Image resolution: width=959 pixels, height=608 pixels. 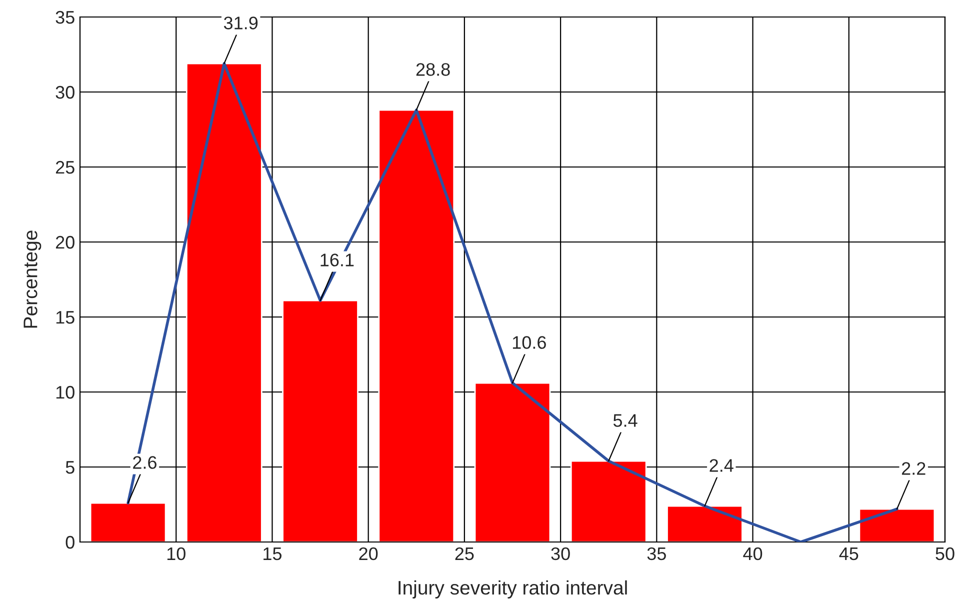 What do you see at coordinates (65, 92) in the screenshot?
I see `y-tick-label: 30` at bounding box center [65, 92].